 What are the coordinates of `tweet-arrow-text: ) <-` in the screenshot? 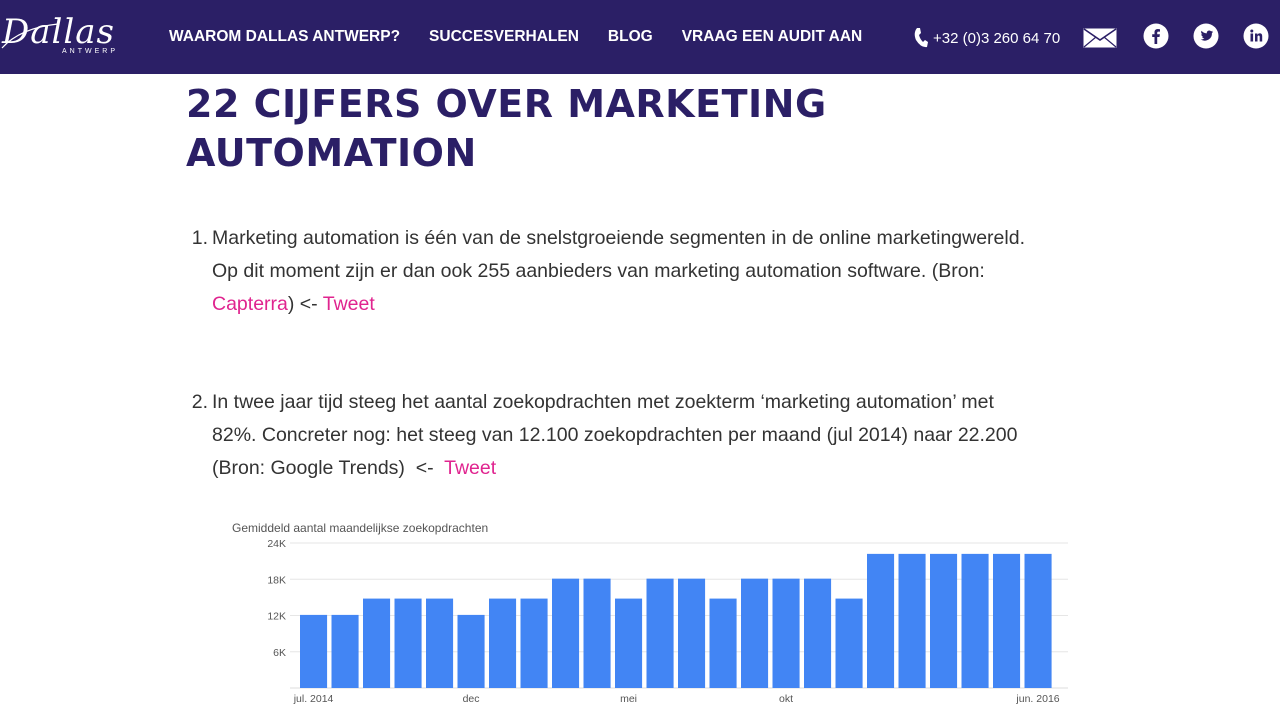 It's located at (305, 304).